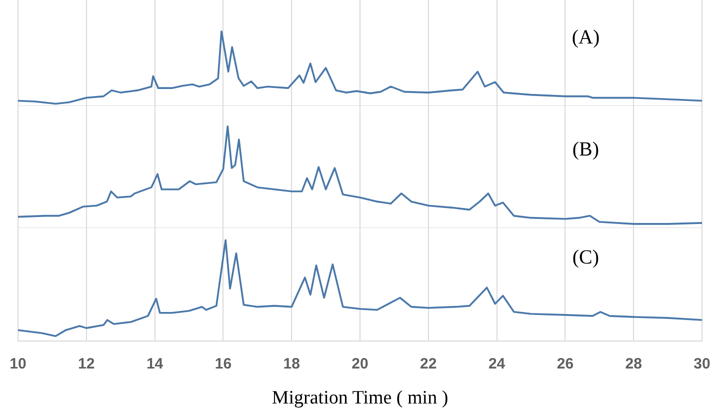  I want to click on annotation: (C), so click(586, 257).